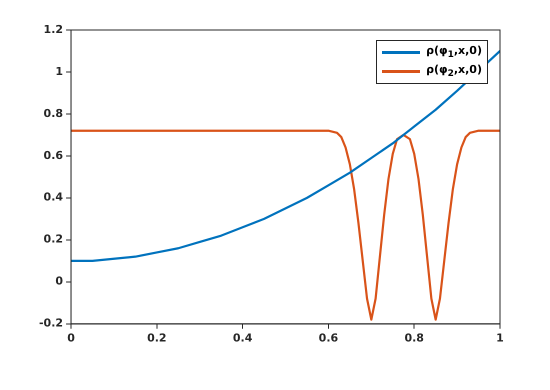  What do you see at coordinates (454, 52) in the screenshot?
I see `legend-label: ρ(φ$_{1}$,x,0)` at bounding box center [454, 52].